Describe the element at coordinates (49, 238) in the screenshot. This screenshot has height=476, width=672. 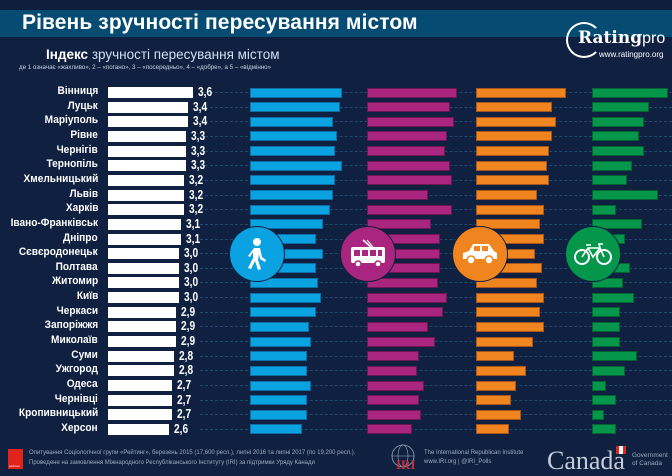
I see `city-label: Дніпро` at that location.